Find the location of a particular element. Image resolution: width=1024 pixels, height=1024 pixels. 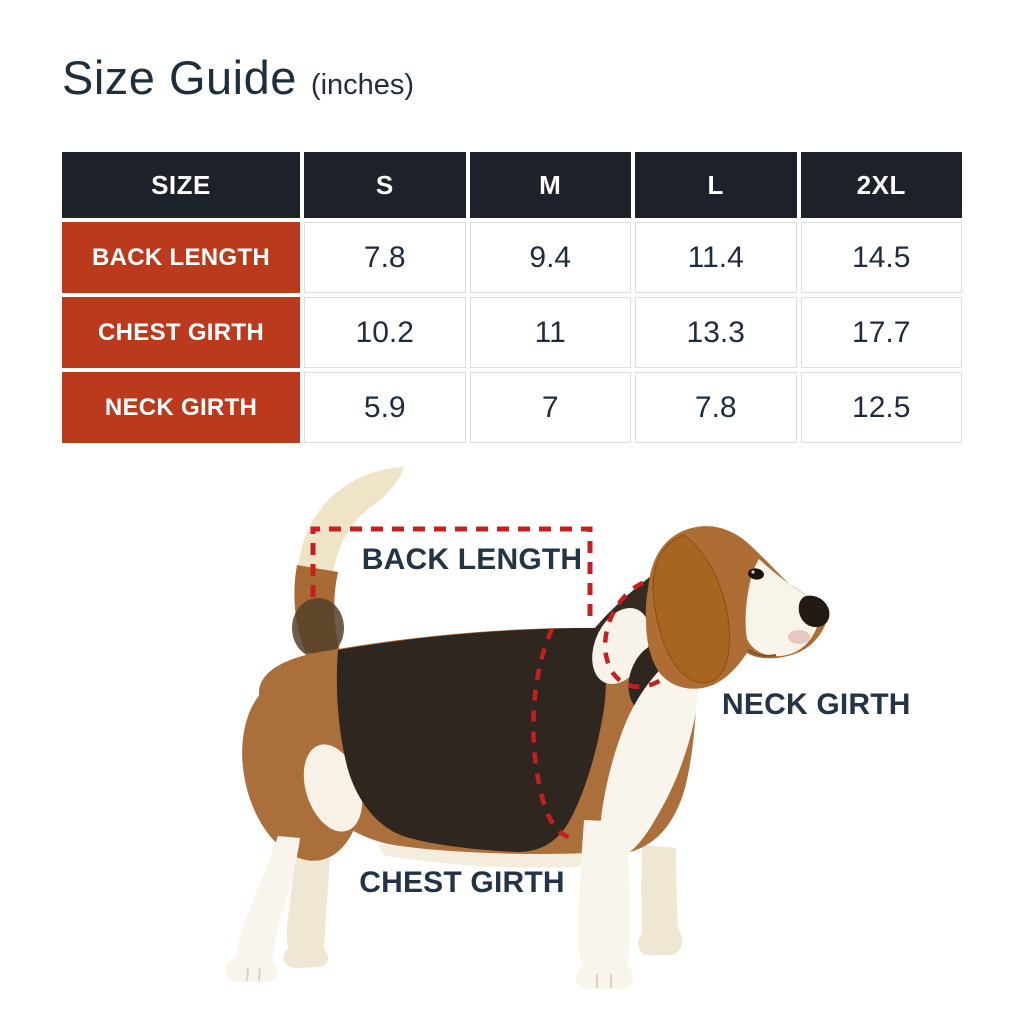

near-front-leg is located at coordinates (604, 904).